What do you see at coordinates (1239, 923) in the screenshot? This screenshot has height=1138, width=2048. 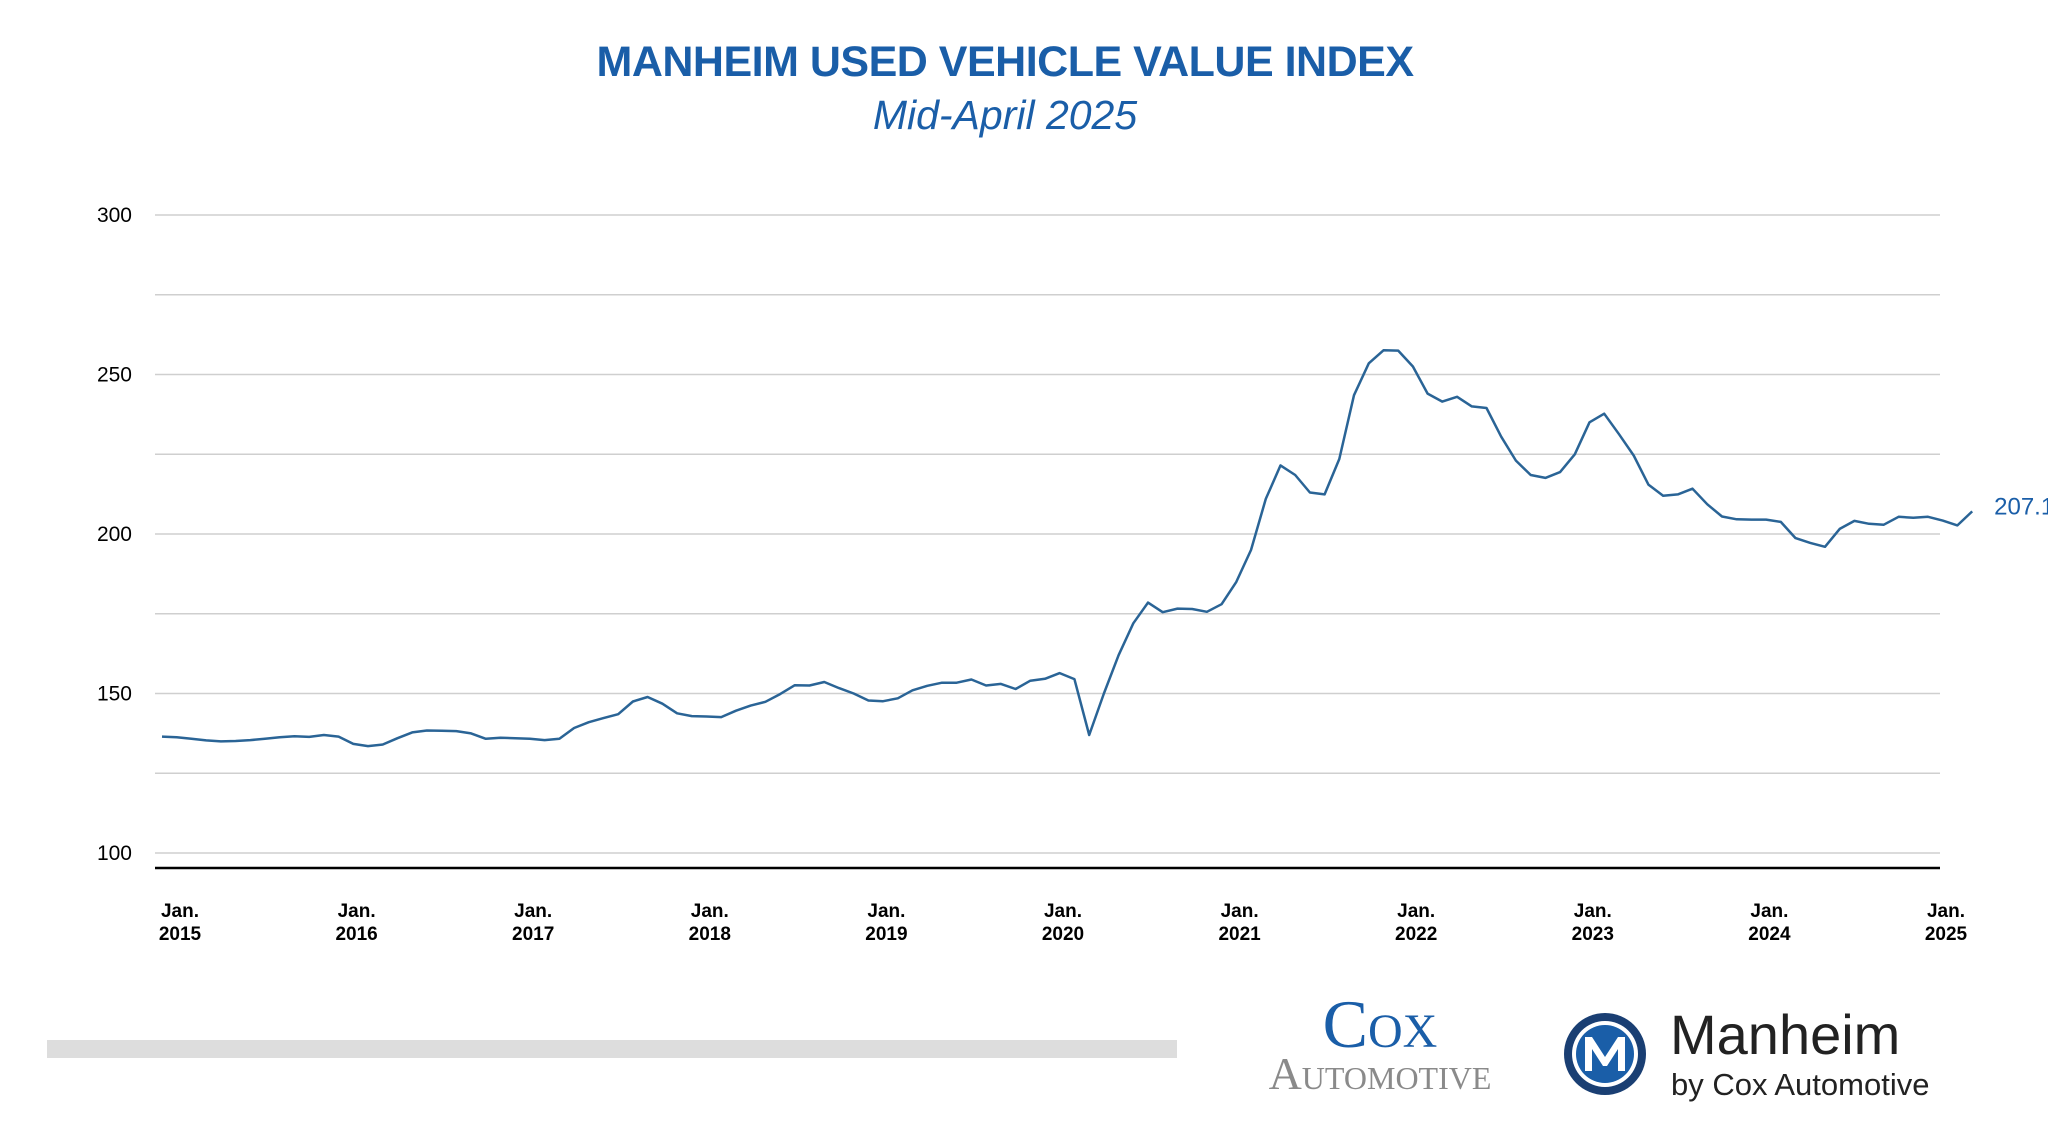 I see `x-tick-label: Jan. 2021` at bounding box center [1239, 923].